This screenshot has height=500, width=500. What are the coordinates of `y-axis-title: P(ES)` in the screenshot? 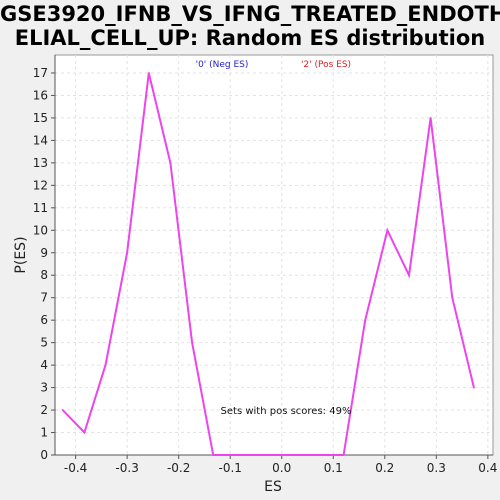 It's located at (21, 254).